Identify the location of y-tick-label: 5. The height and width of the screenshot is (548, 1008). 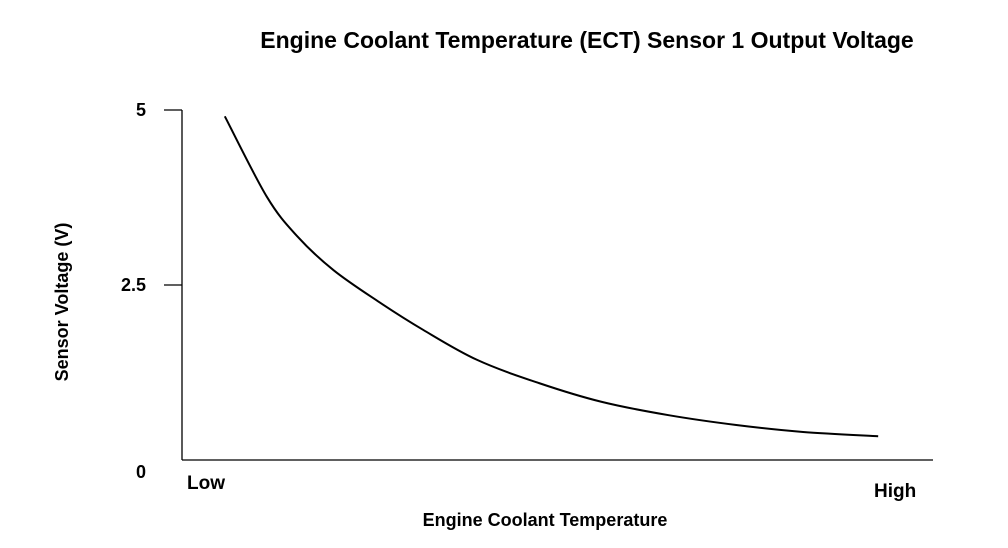
(141, 110).